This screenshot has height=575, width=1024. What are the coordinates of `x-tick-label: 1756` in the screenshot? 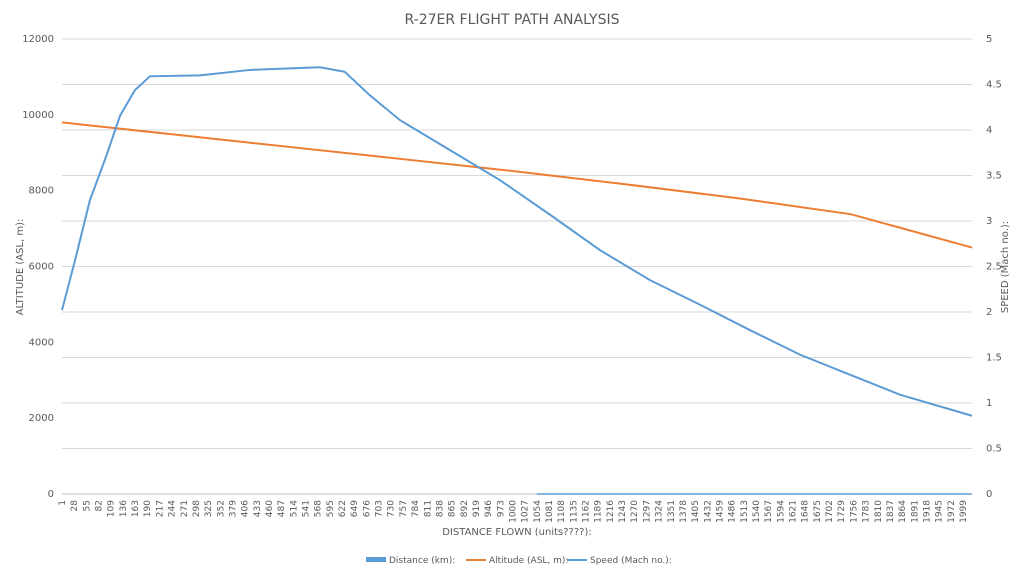 It's located at (854, 511).